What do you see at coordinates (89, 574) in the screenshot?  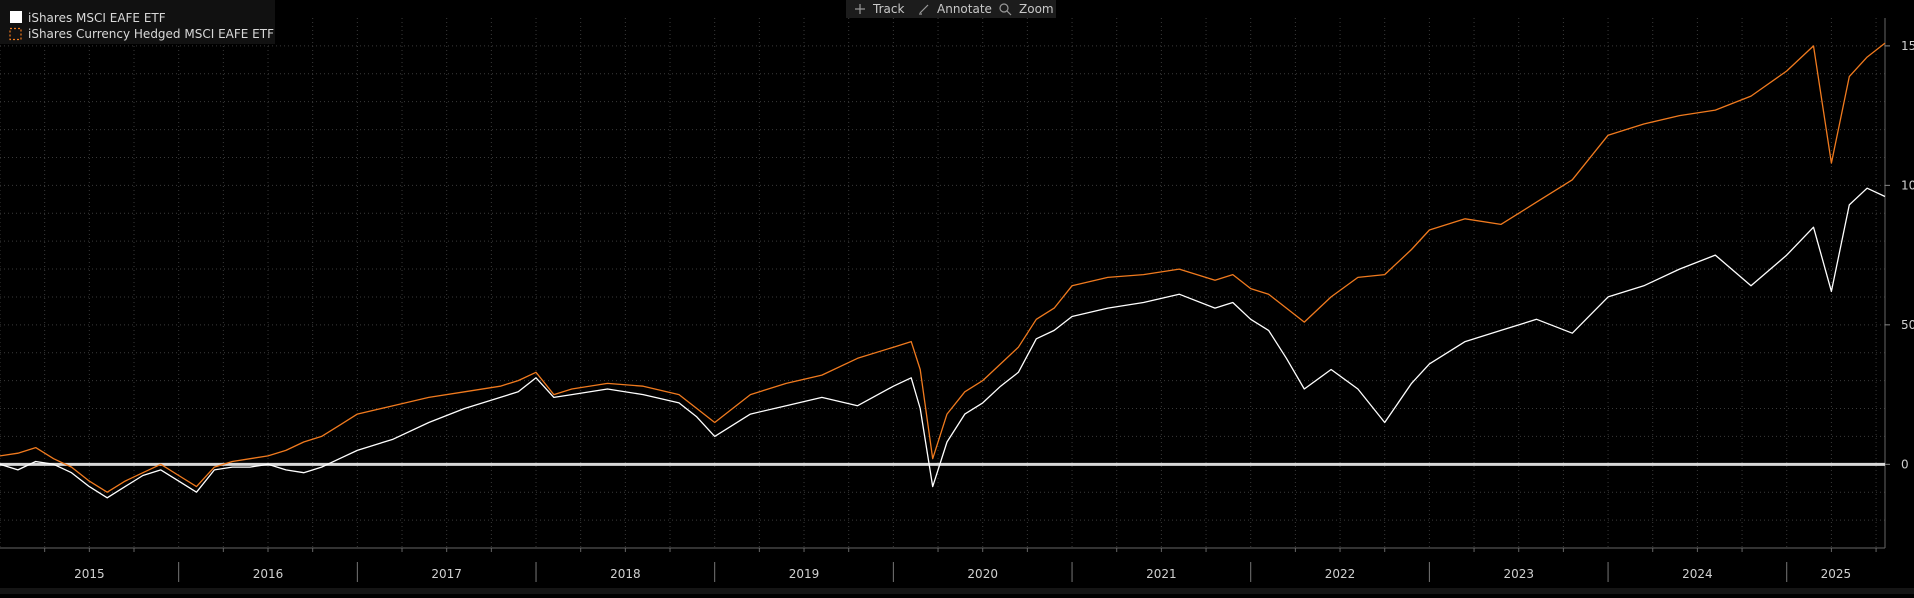 I see `x-tick-label: 2015` at bounding box center [89, 574].